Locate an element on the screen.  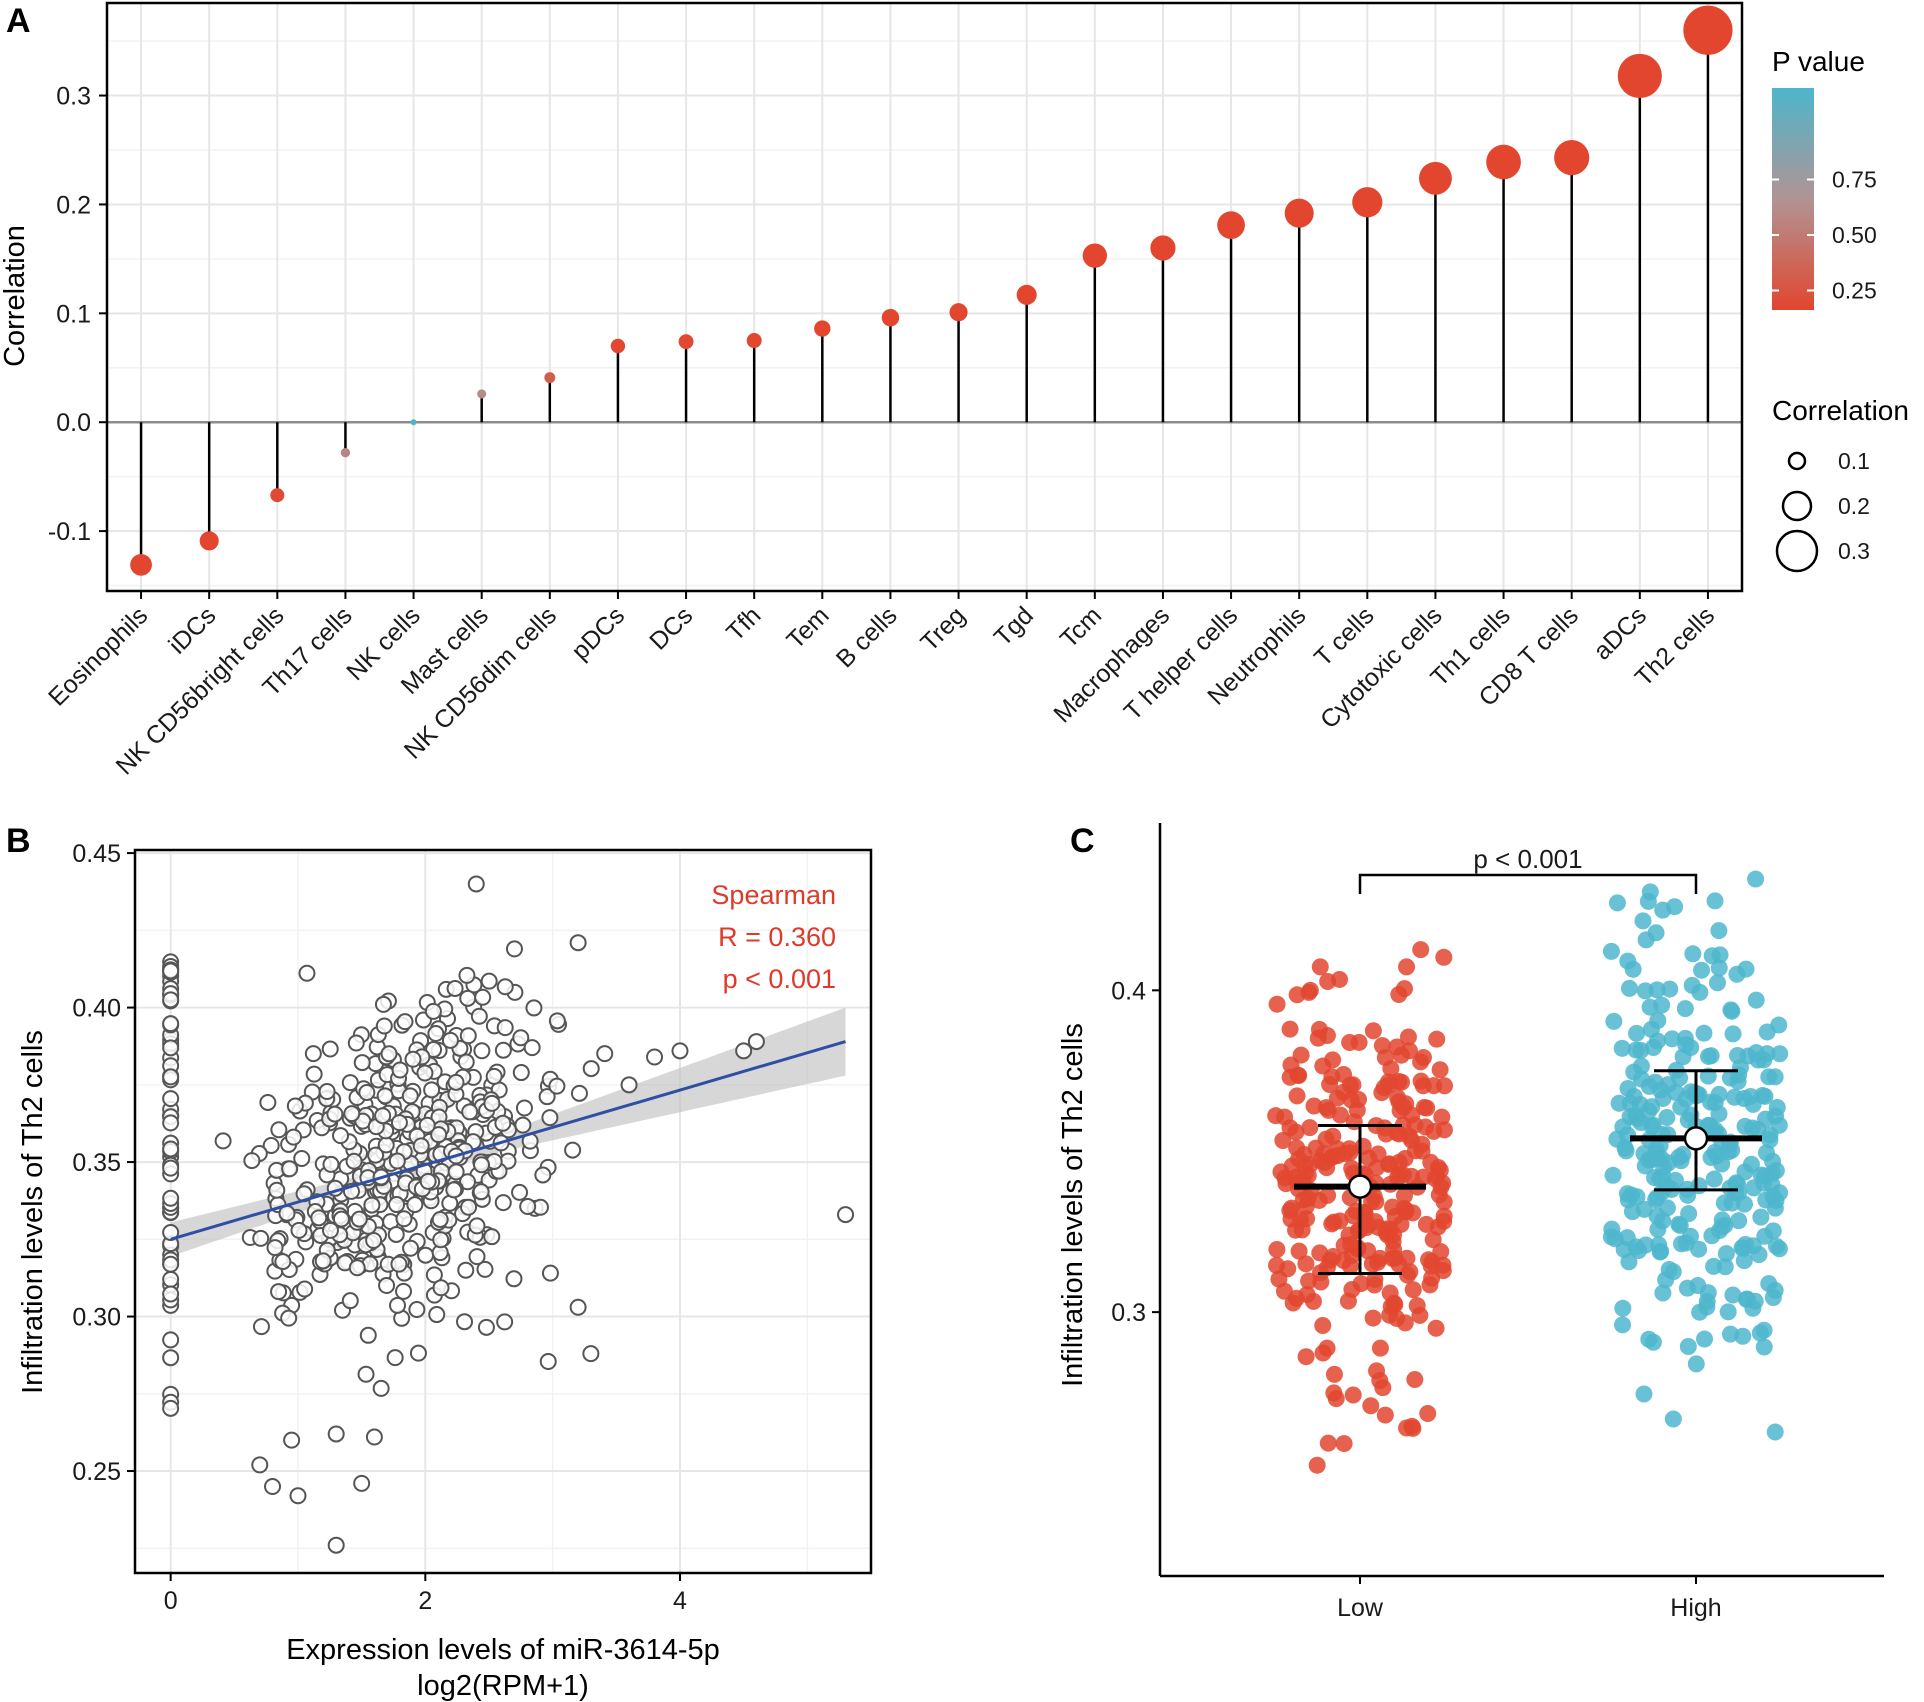
size-legend-label: 0.1 is located at coordinates (1854, 461).